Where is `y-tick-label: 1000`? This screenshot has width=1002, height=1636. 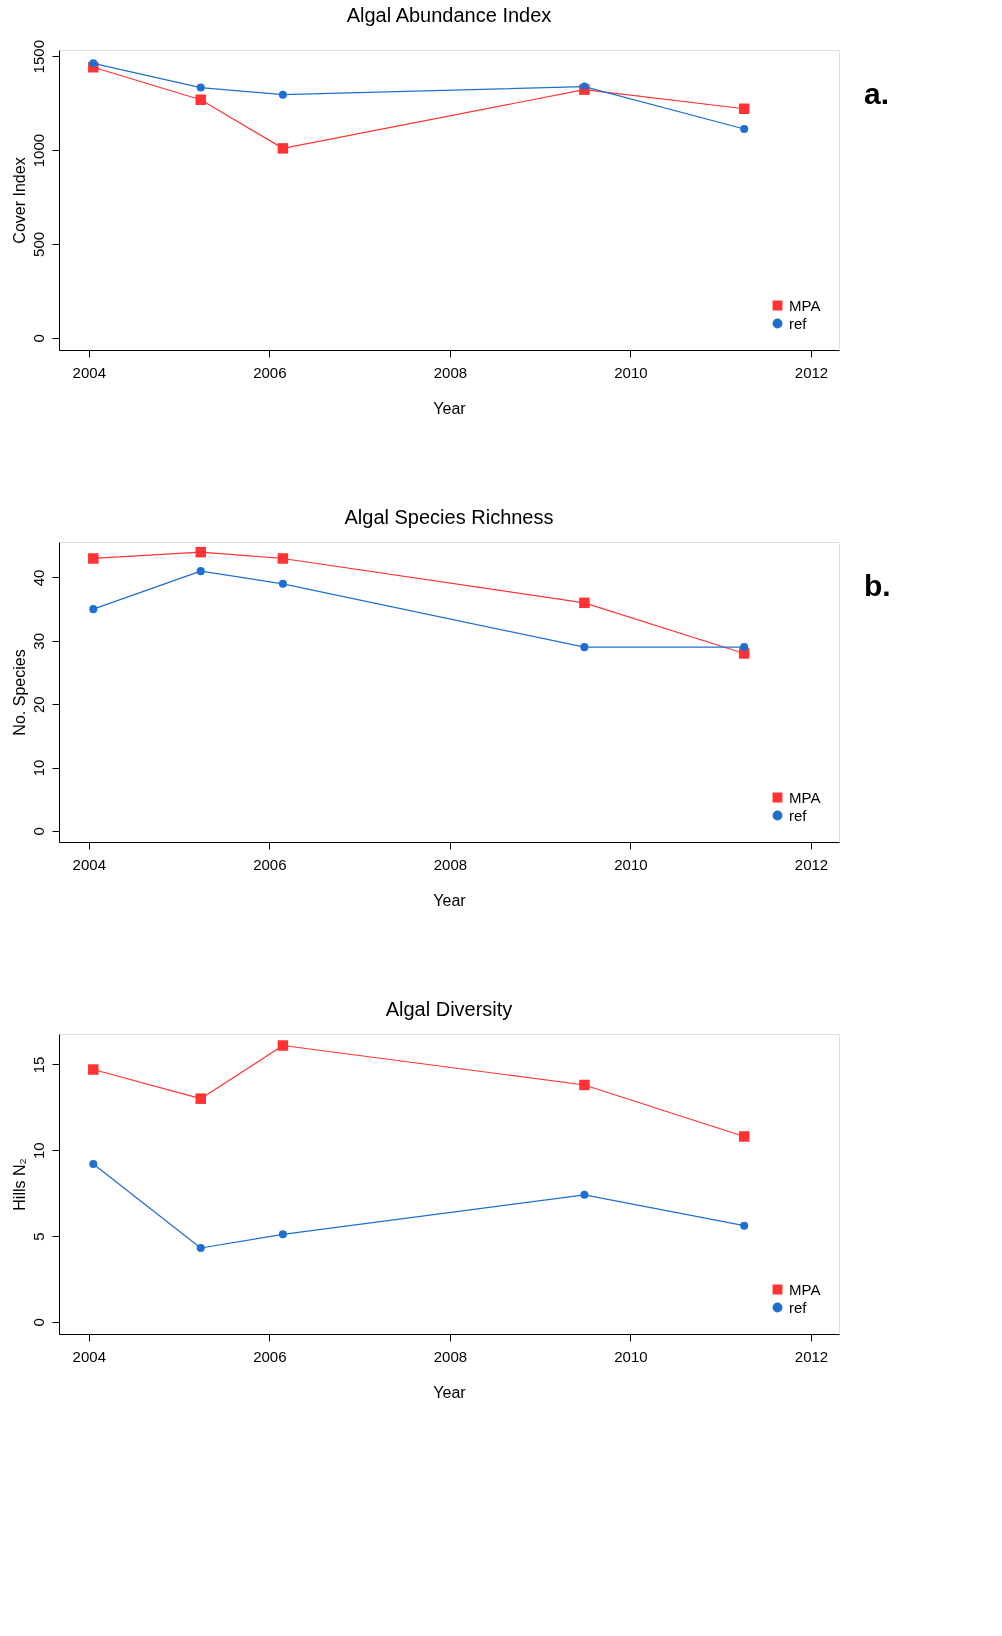
y-tick-label: 1000 is located at coordinates (38, 150).